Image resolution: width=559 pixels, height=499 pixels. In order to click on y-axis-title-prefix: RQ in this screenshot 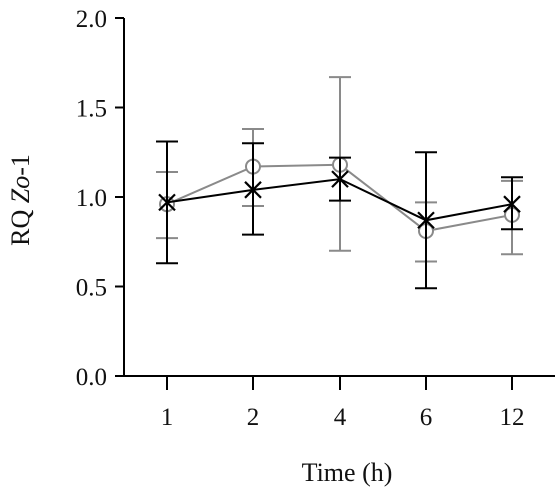, I will do `click(20, 224)`.